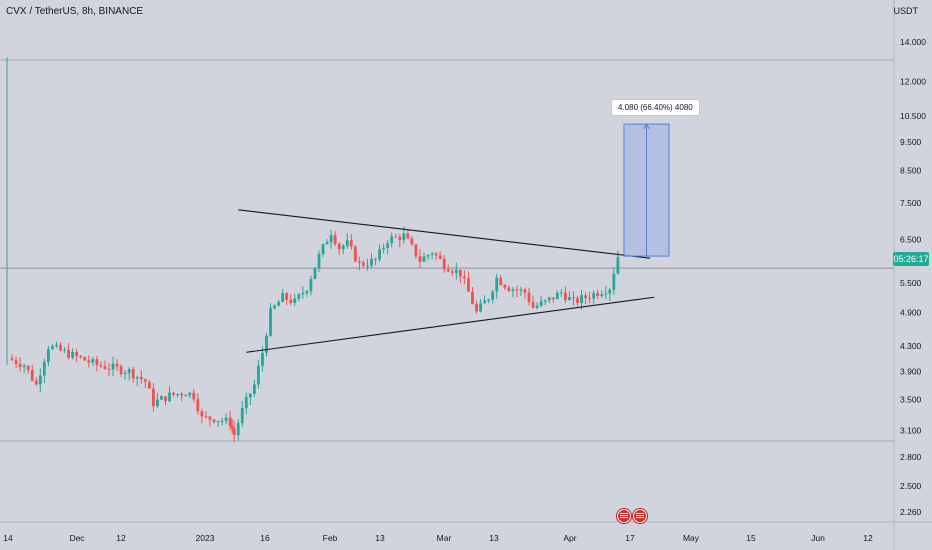 This screenshot has height=550, width=932. What do you see at coordinates (911, 486) in the screenshot?
I see `y-tick-label: 2.500` at bounding box center [911, 486].